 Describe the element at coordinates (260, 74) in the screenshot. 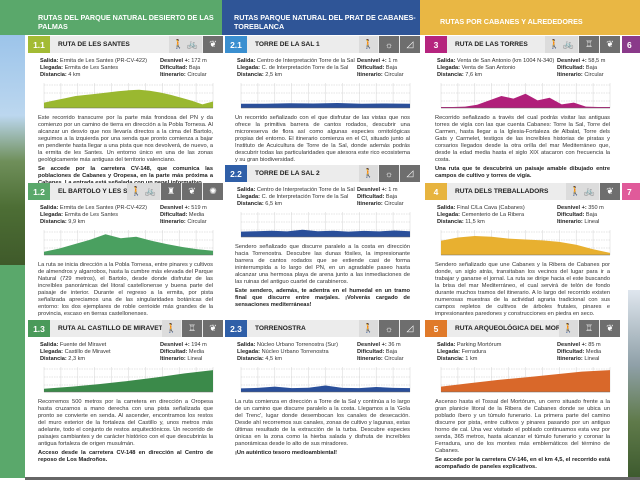

I see `info-distancia: Distancia: 2,5 km` at that location.